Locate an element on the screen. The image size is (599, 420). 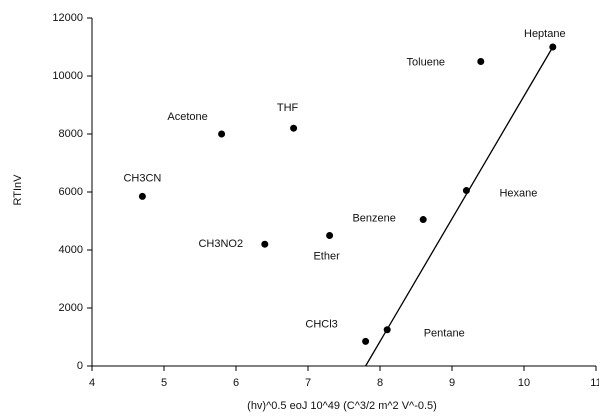
point-label: CHCl3 is located at coordinates (321, 324).